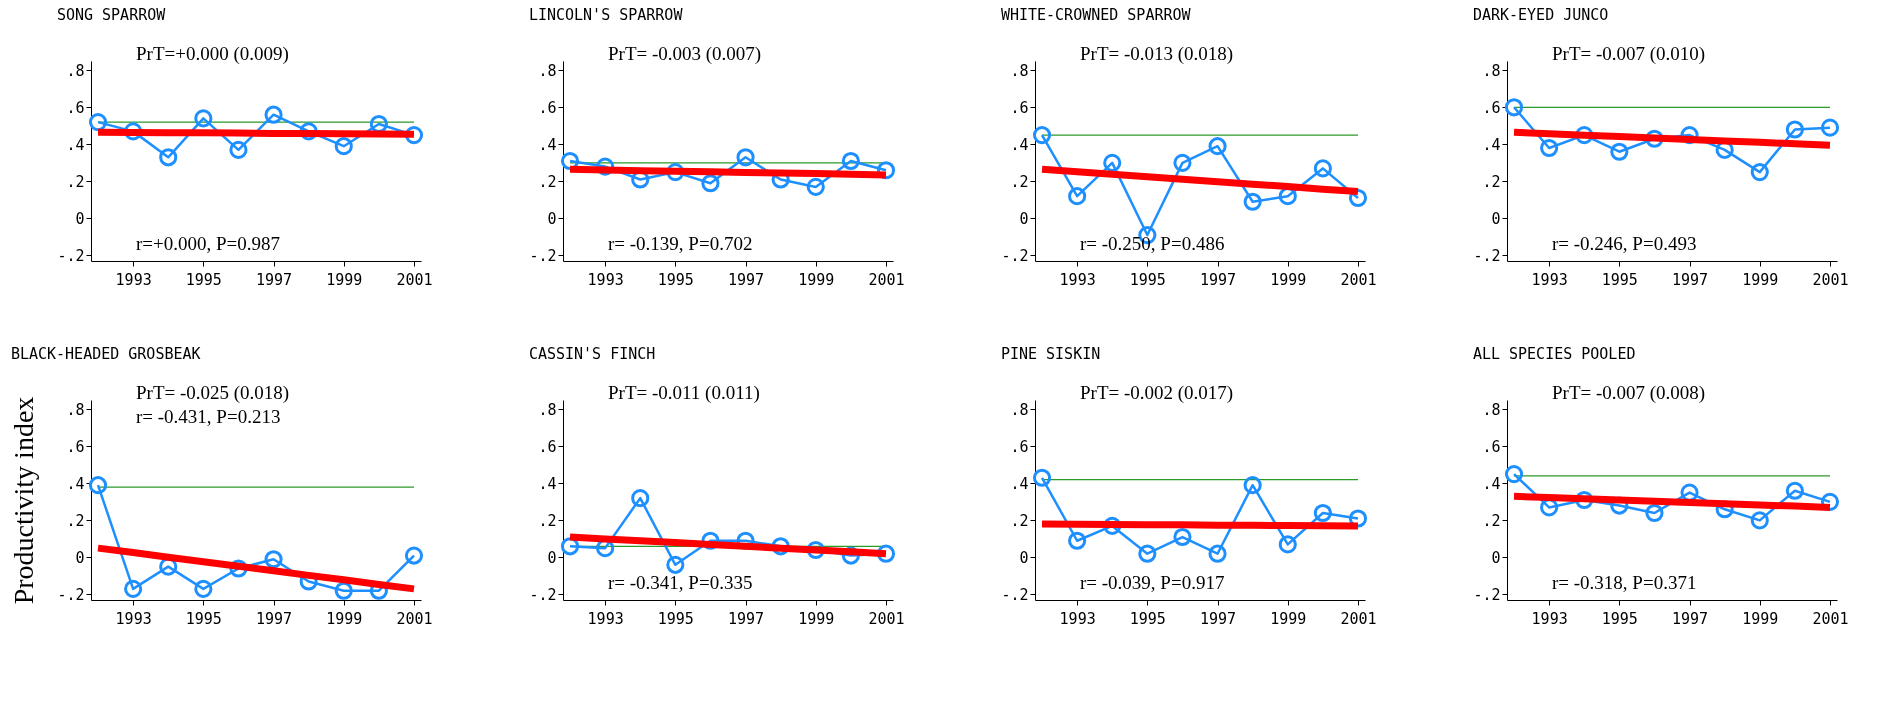 The width and height of the screenshot is (1895, 702). Describe the element at coordinates (606, 15) in the screenshot. I see `chart-title: LINCOLN'S SPARROW` at that location.